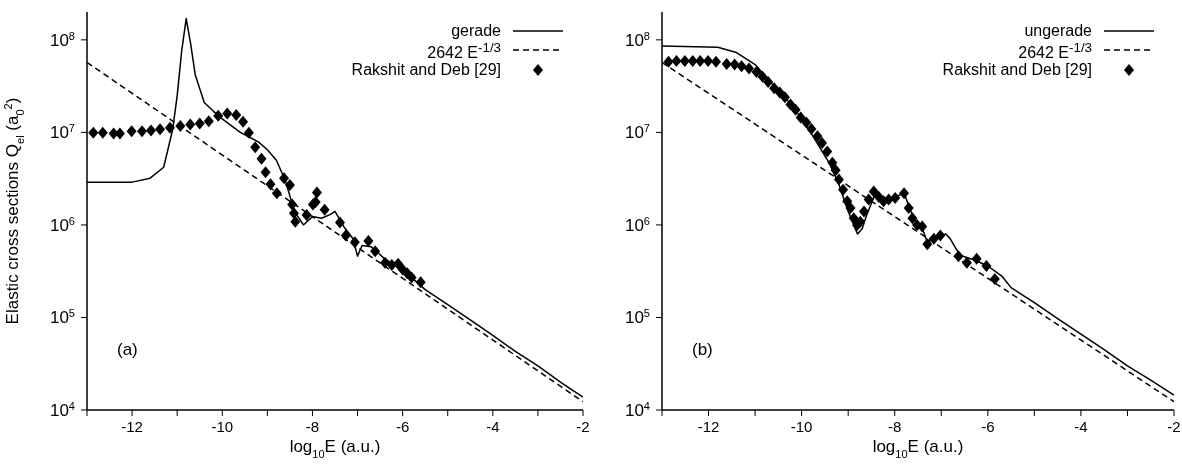 This screenshot has height=464, width=1182. I want to click on x-axis-title: log$_{10}$E (a.u.), so click(918, 448).